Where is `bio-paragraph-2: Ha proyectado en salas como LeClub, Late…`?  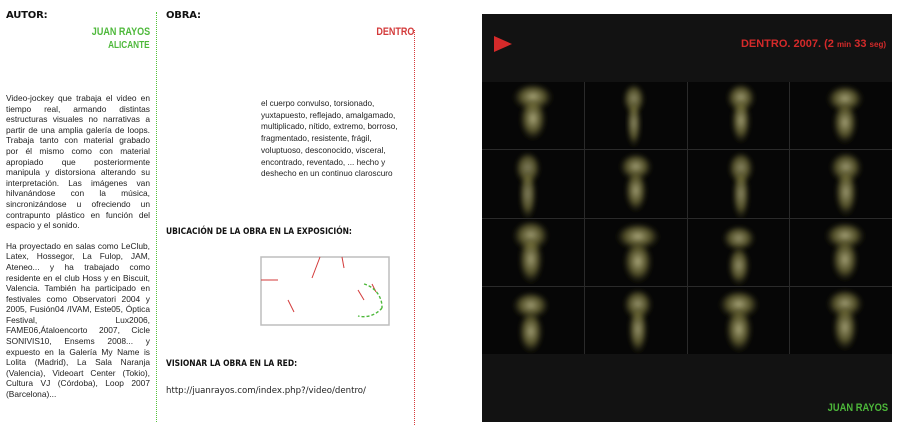
bio-paragraph-2: Ha proyectado en salas como LeClub, Late… is located at coordinates (78, 320).